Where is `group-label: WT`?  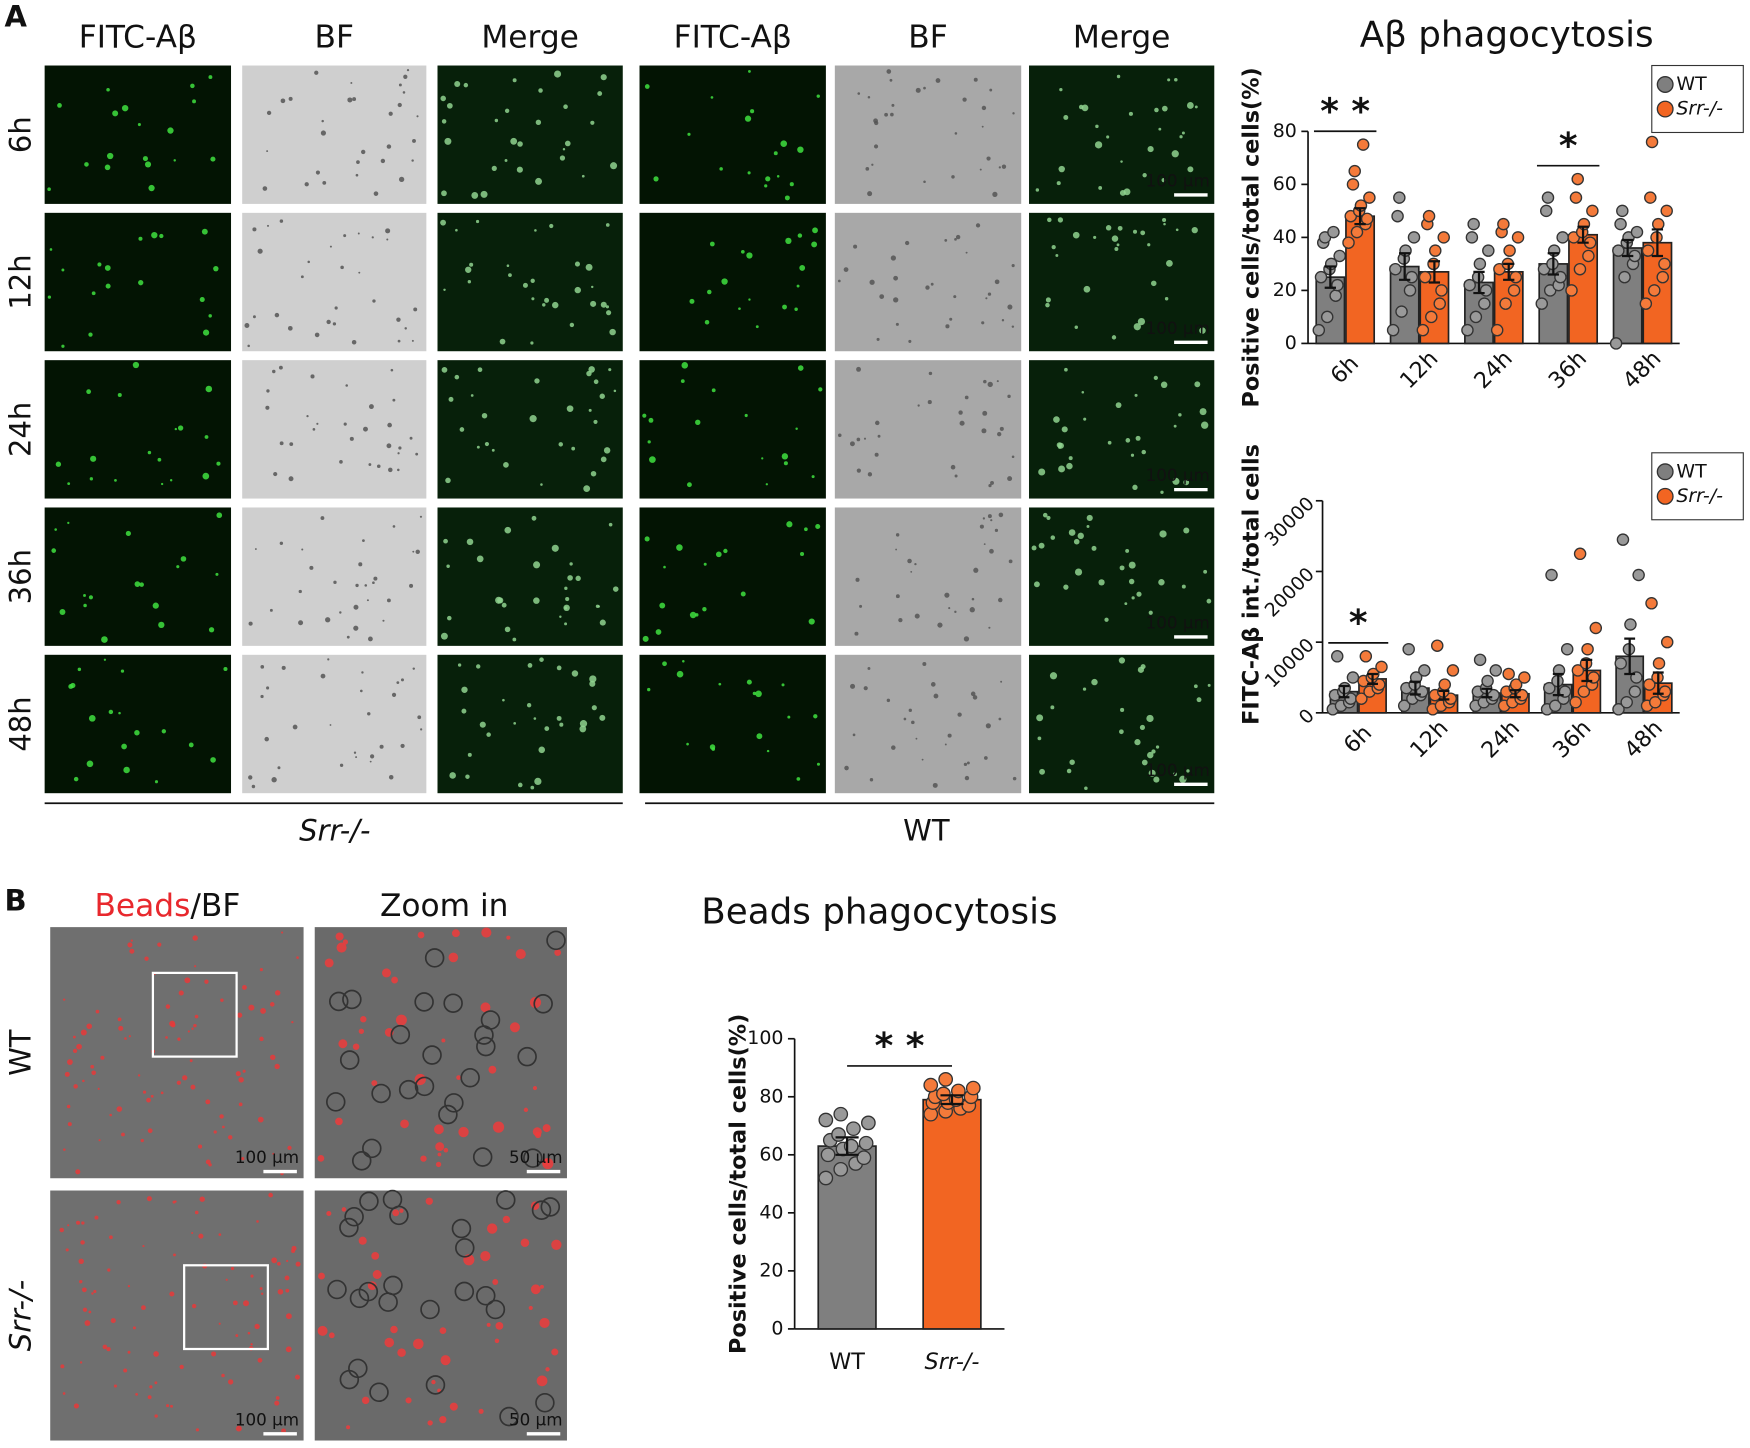 group-label: WT is located at coordinates (926, 830).